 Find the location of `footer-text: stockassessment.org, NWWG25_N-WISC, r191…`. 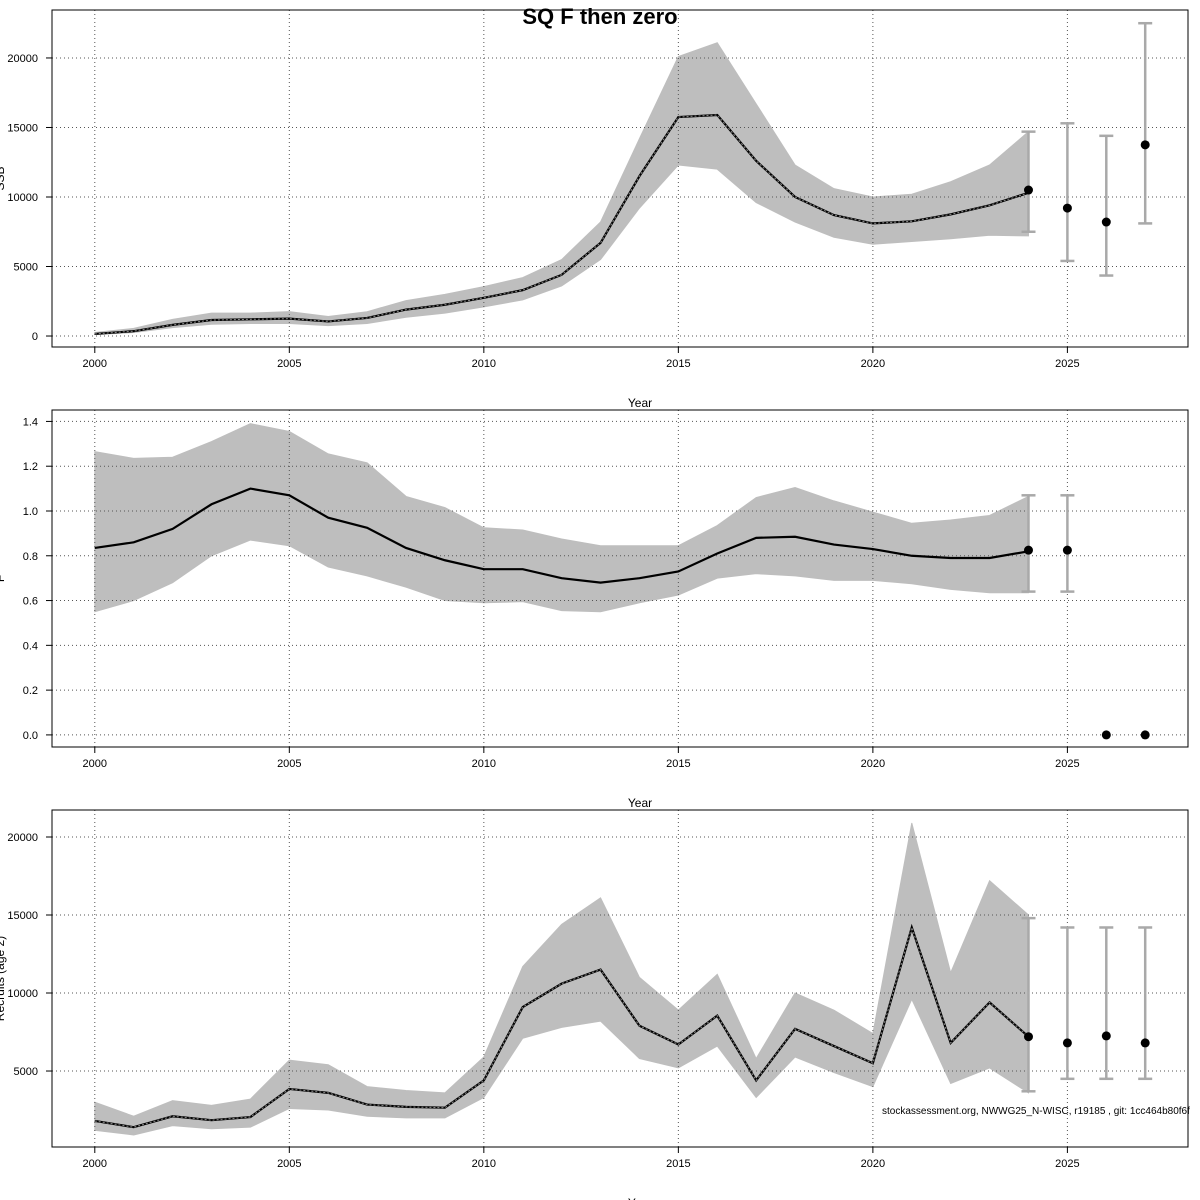

footer-text: stockassessment.org, NWWG25_N-WISC, r191… is located at coordinates (1036, 1111).